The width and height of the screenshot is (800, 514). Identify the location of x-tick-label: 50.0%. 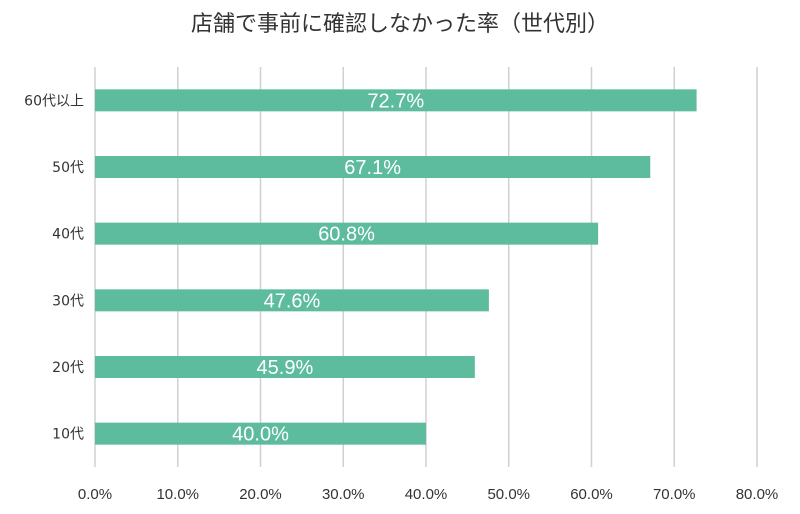
(508, 494).